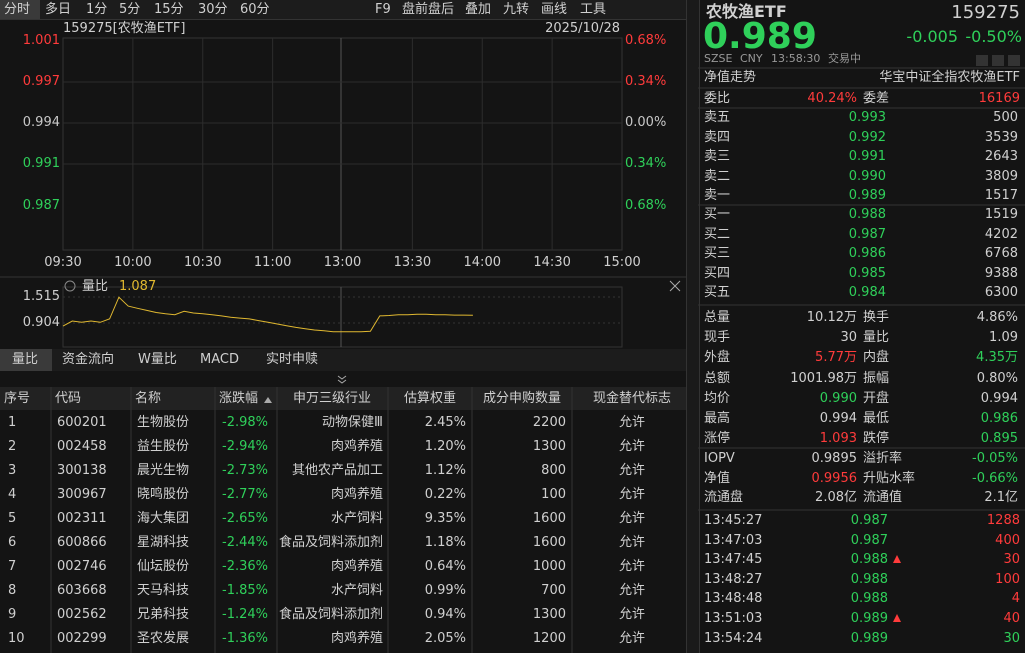  What do you see at coordinates (733, 579) in the screenshot?
I see `trade-time: 13:48:27` at bounding box center [733, 579].